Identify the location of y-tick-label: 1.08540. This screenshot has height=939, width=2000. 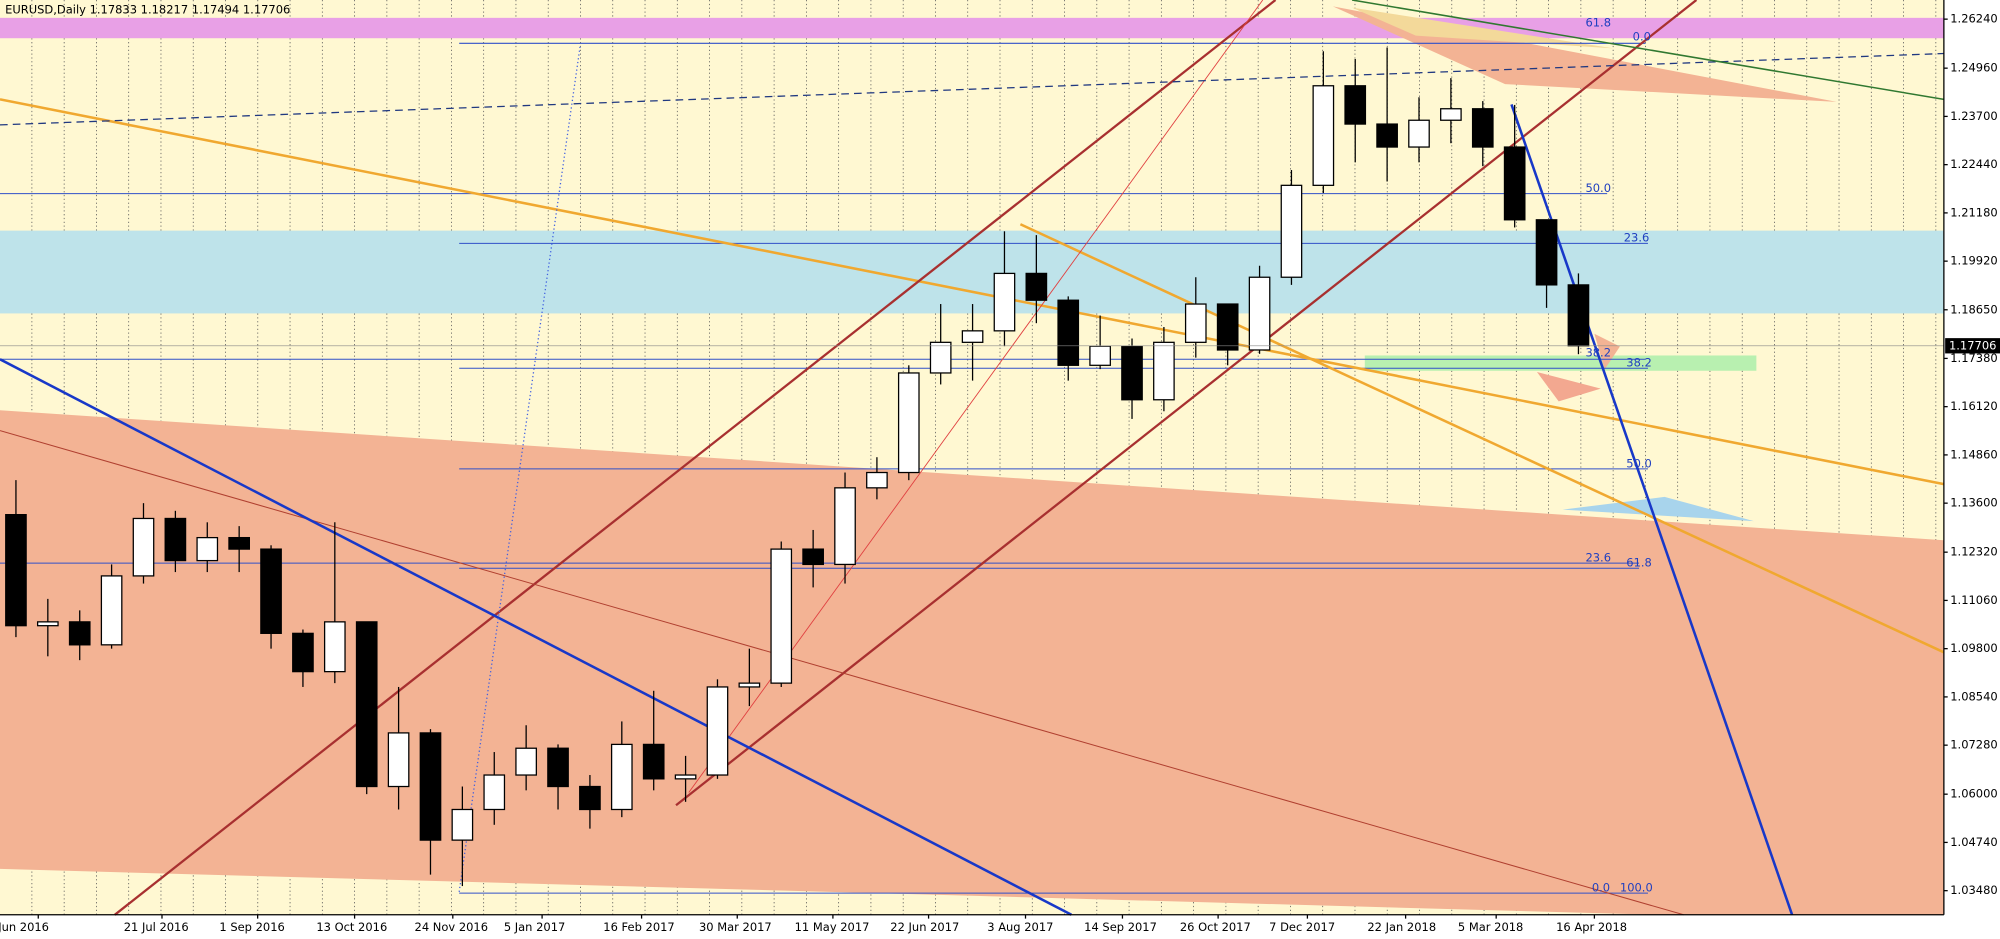
(1973, 696).